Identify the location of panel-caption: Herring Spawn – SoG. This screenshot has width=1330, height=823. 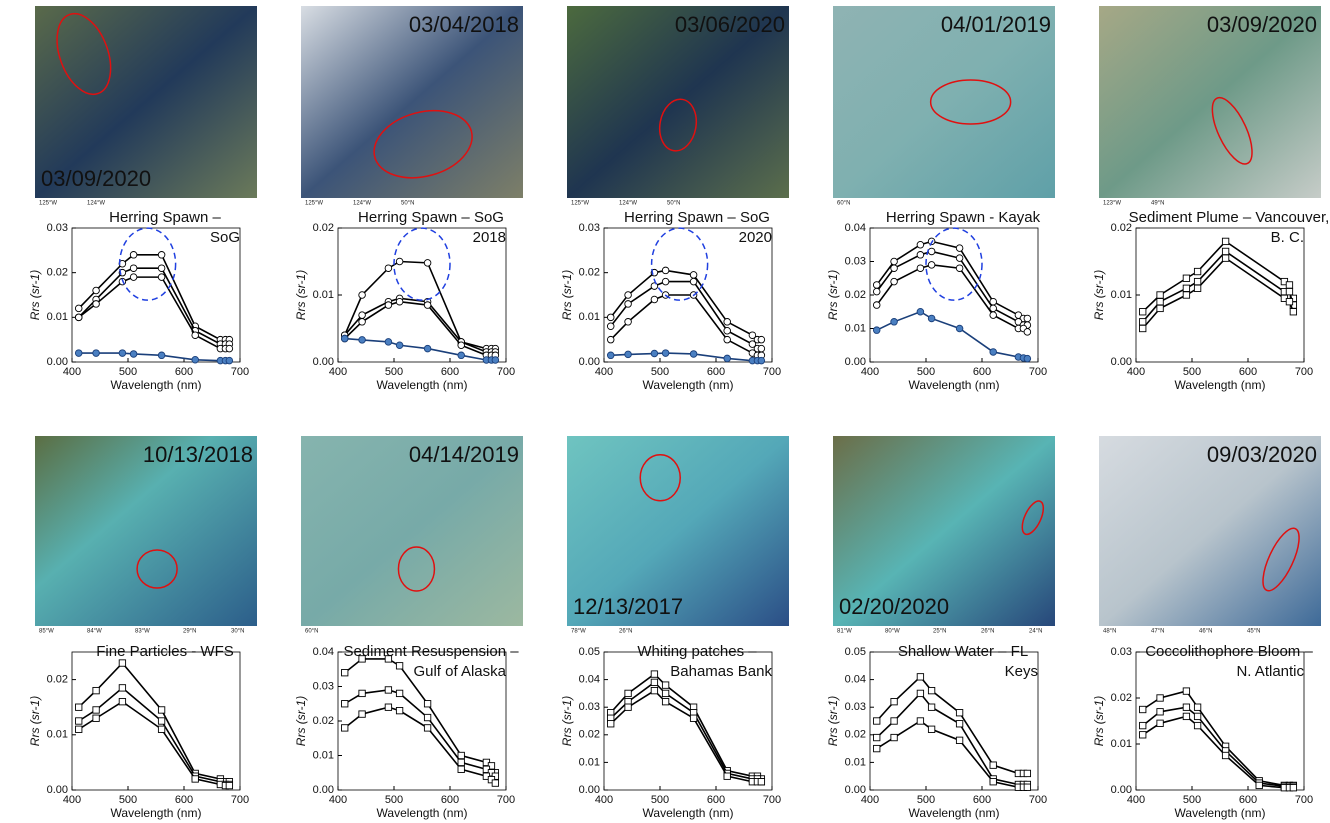
(697, 217).